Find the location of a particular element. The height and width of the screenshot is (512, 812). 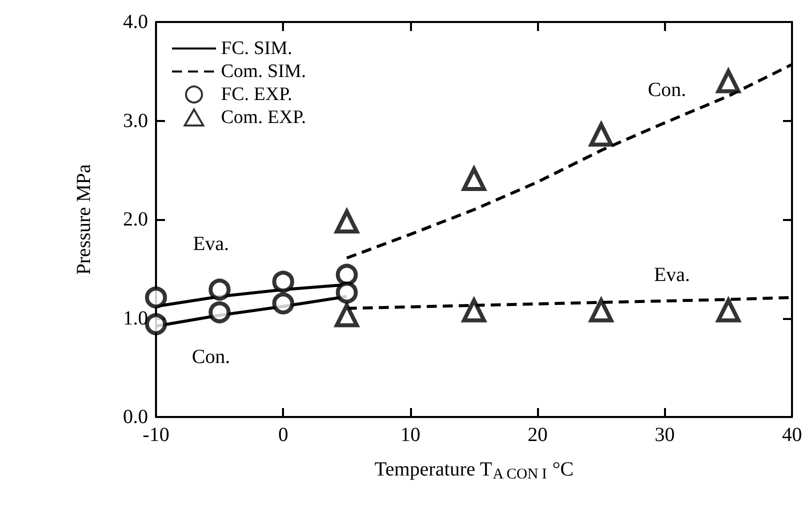

y-tick-label: 2.0 is located at coordinates (135, 219).